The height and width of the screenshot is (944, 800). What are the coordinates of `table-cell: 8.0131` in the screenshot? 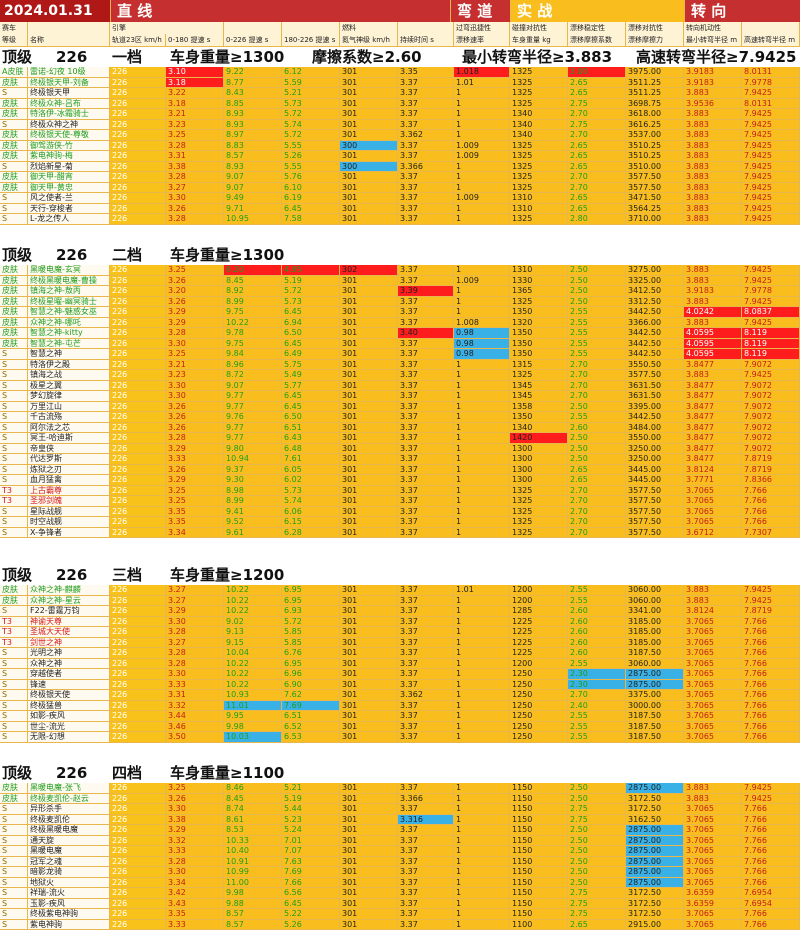 It's located at (771, 103).